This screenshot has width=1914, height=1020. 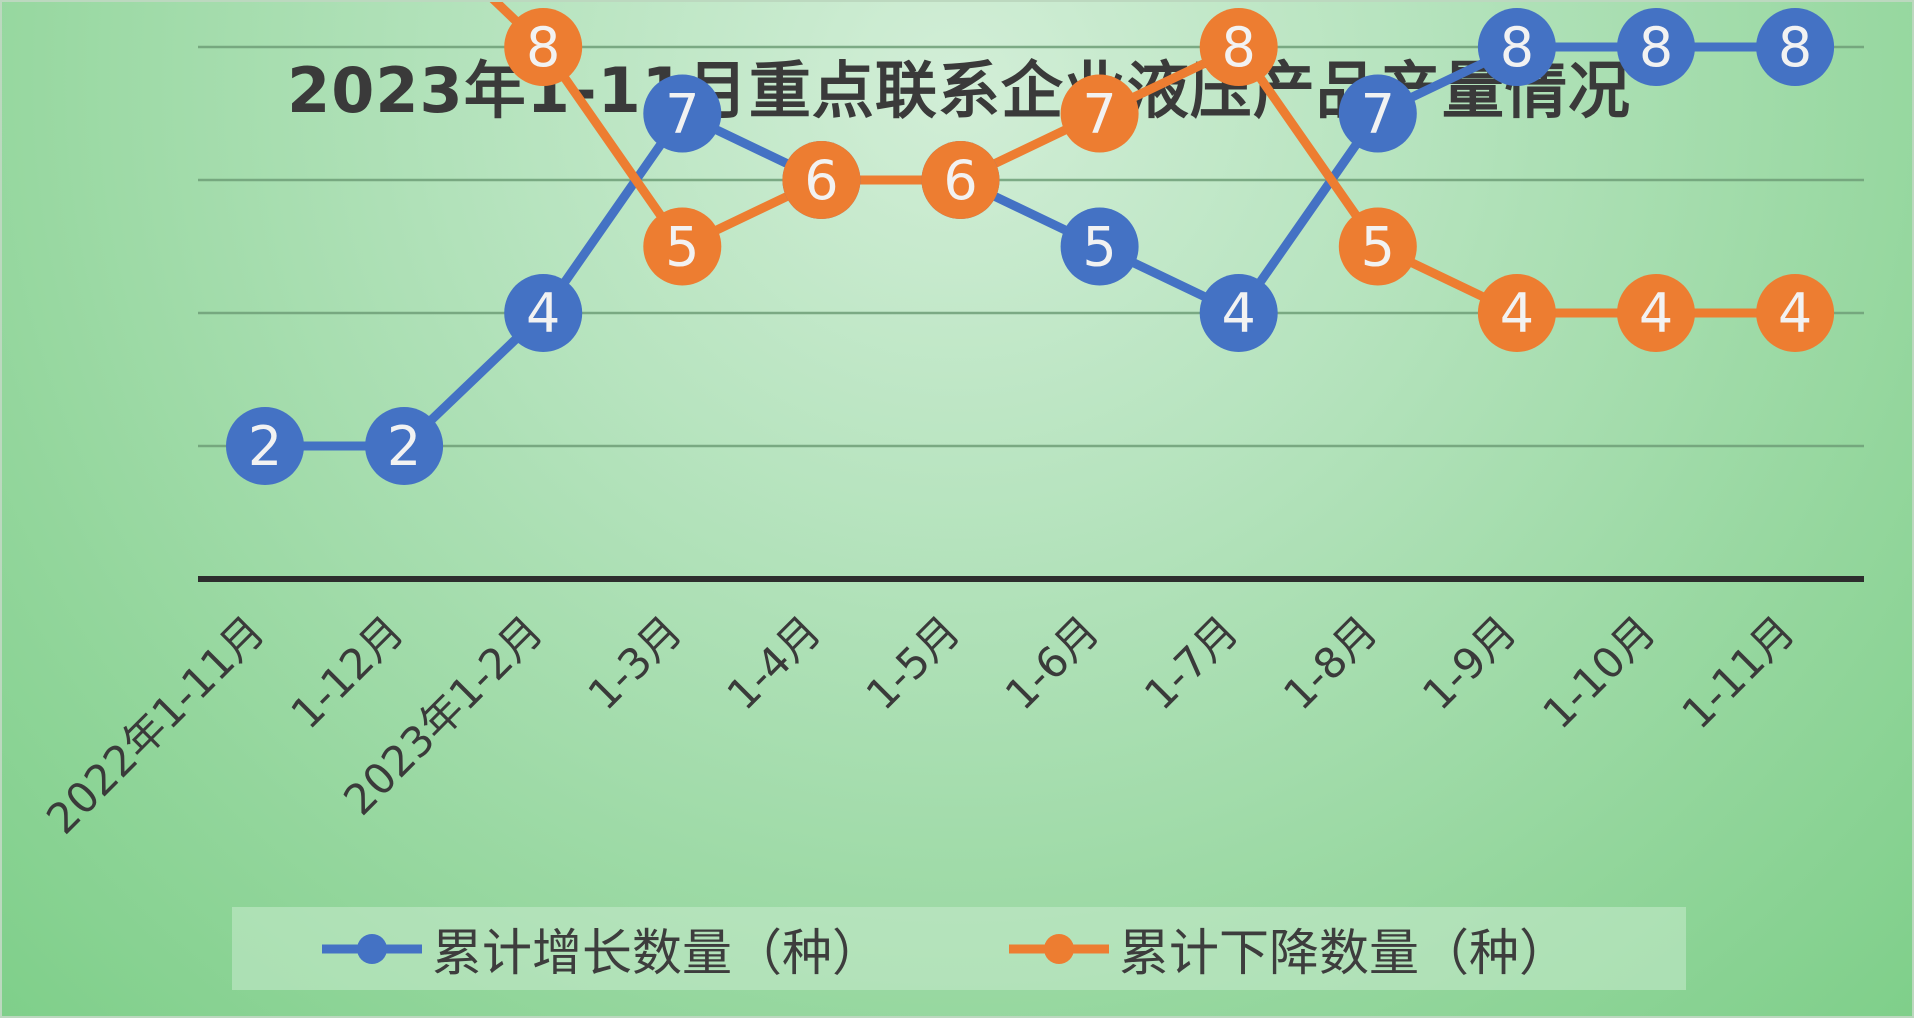 I want to click on legend-marker-increase, so click(x=372, y=948).